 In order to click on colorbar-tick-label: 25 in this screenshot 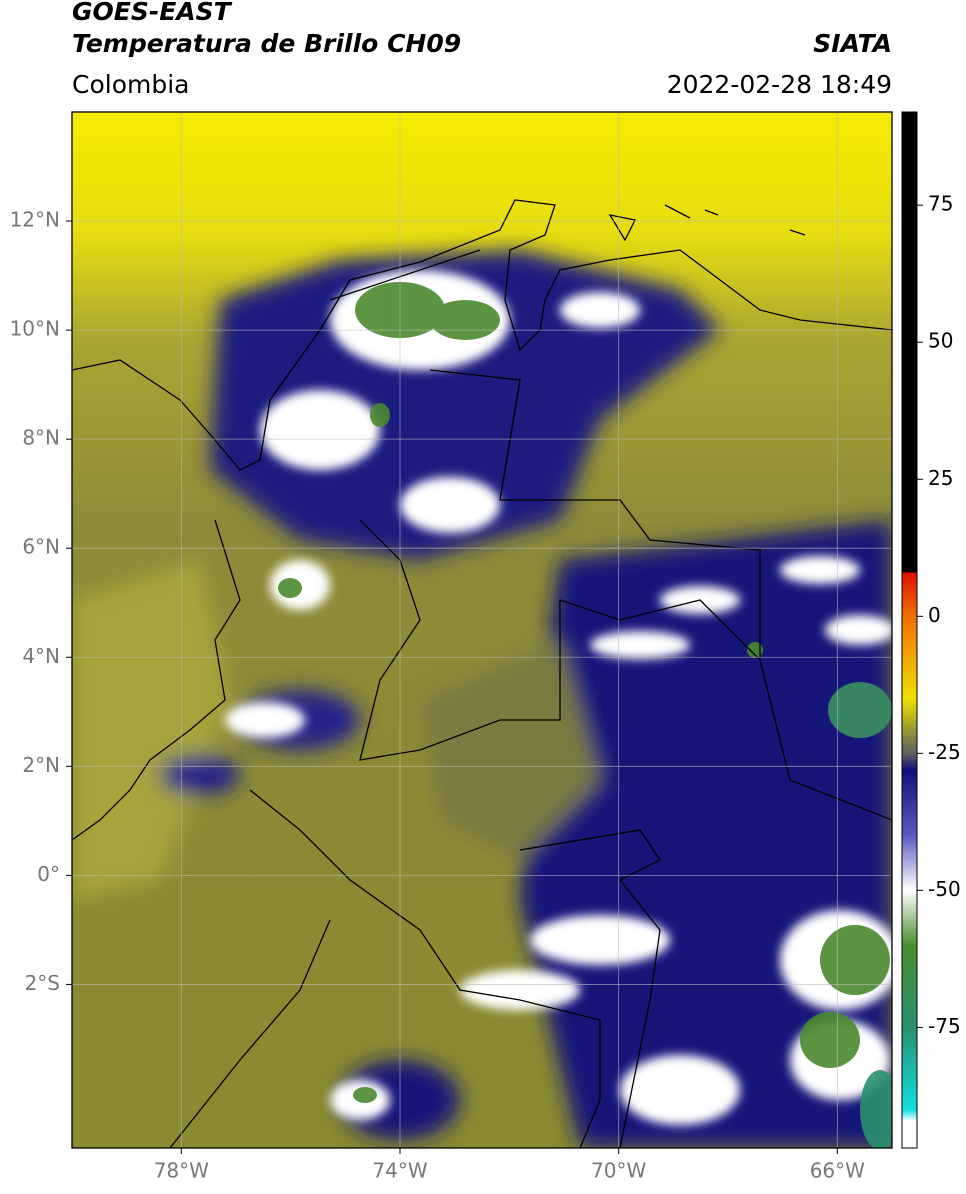, I will do `click(940, 478)`.